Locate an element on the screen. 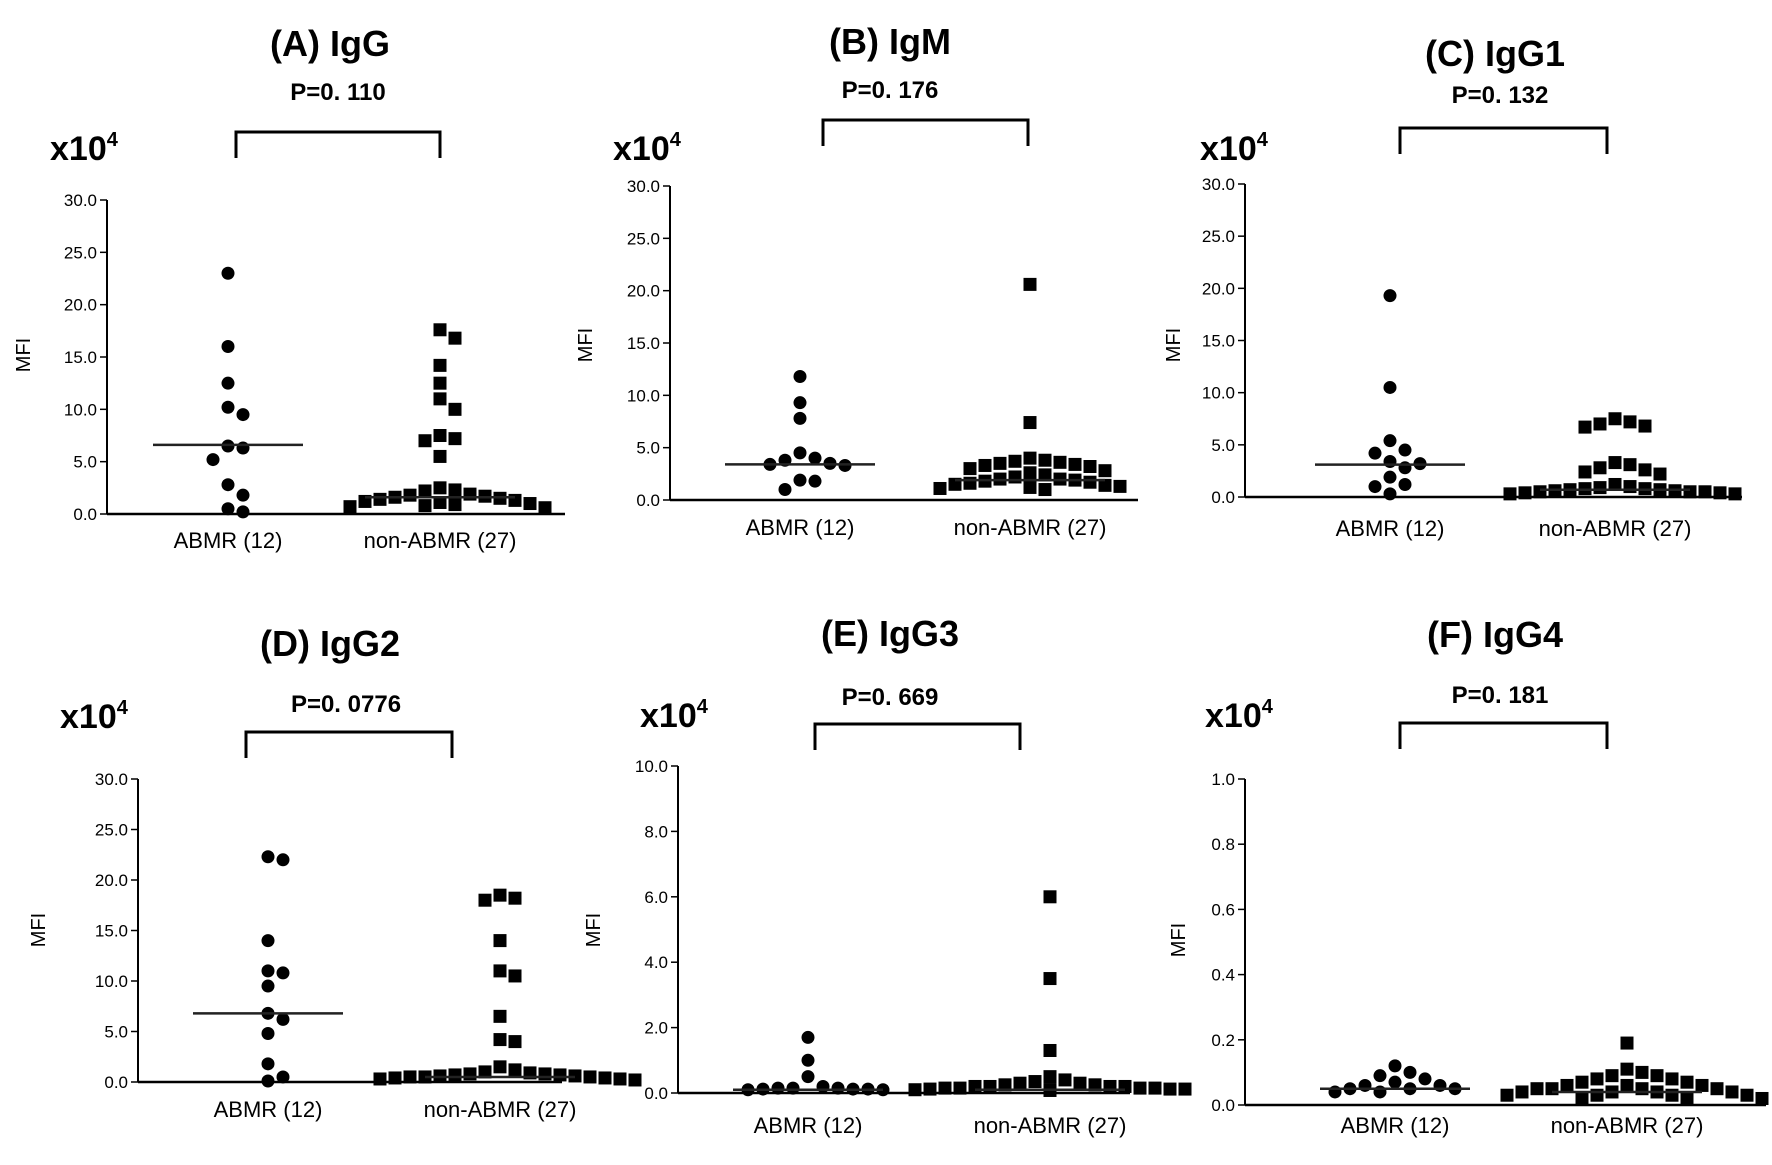 The image size is (1772, 1165). y-tick-label: 30.0 is located at coordinates (80, 200).